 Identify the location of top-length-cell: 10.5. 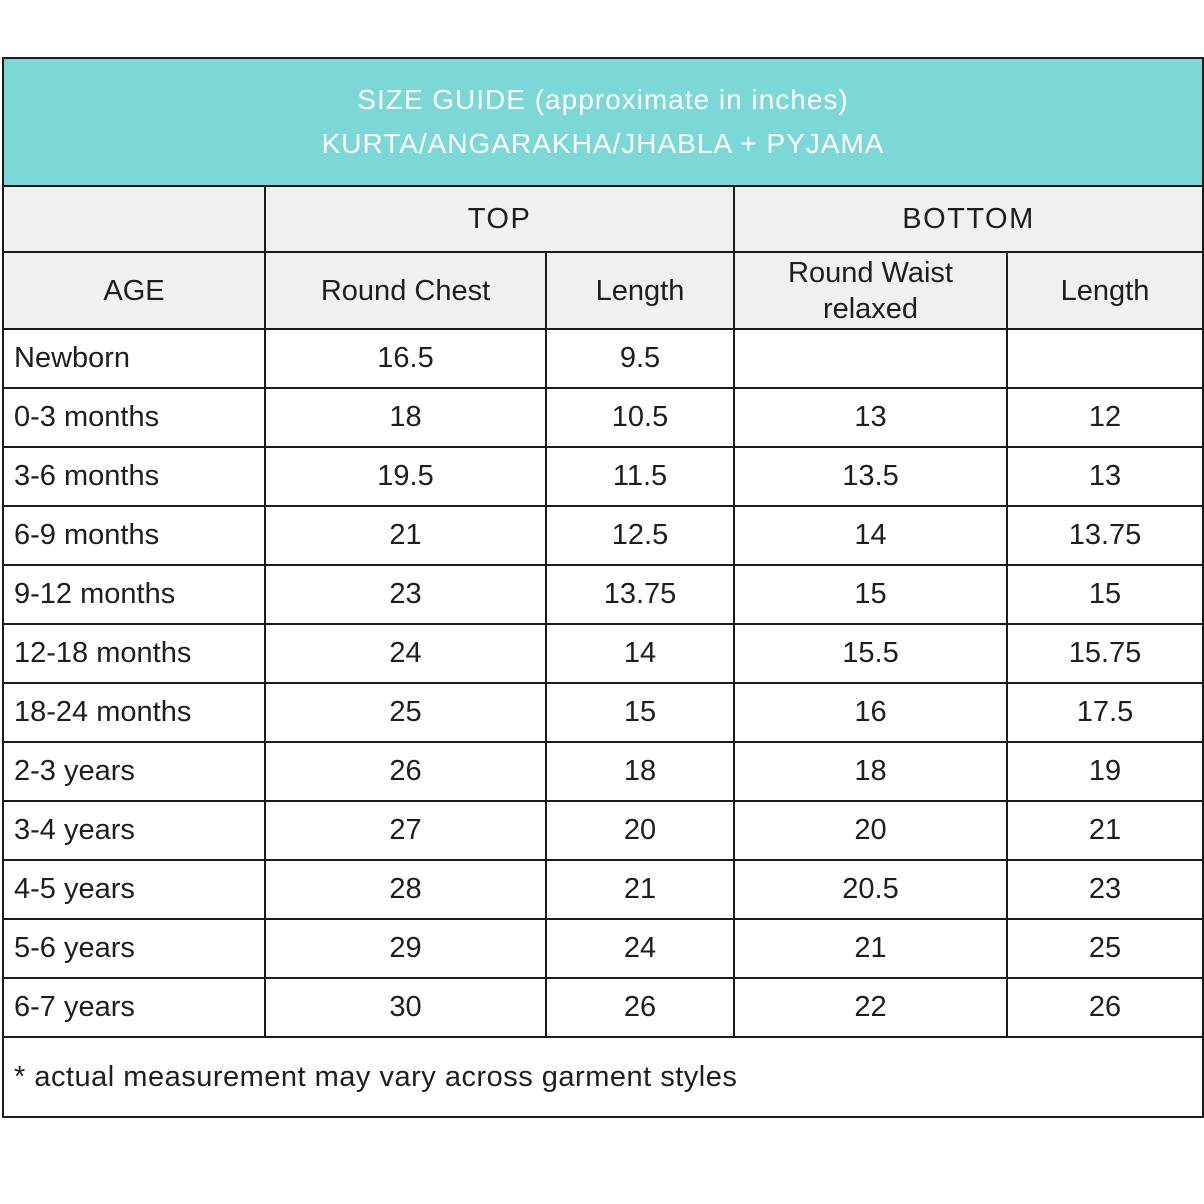
(640, 417).